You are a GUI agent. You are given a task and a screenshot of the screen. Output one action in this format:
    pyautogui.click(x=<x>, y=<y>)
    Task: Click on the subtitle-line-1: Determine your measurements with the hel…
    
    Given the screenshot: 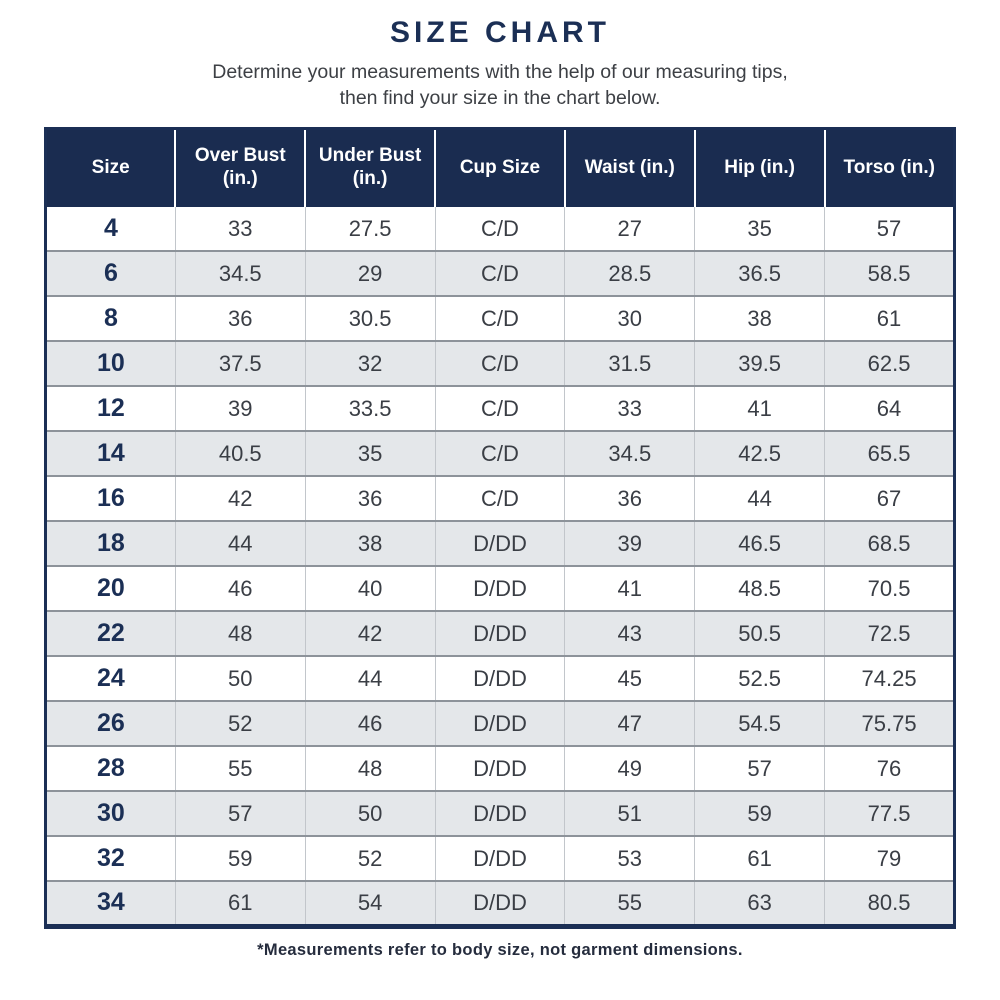 What is the action you would take?
    pyautogui.click(x=500, y=72)
    